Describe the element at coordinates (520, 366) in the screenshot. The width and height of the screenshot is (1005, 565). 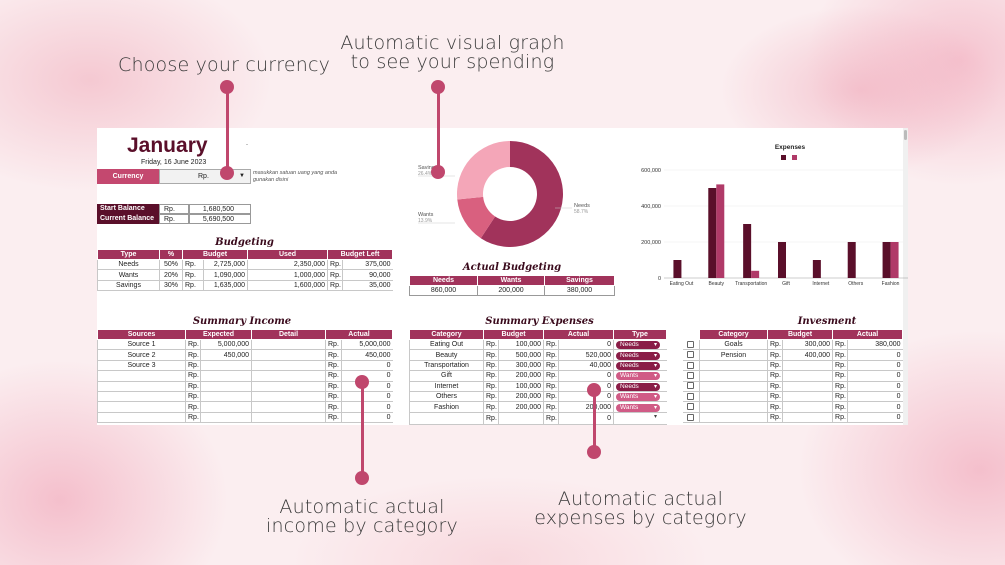
I see `expense-budget: 300,000` at that location.